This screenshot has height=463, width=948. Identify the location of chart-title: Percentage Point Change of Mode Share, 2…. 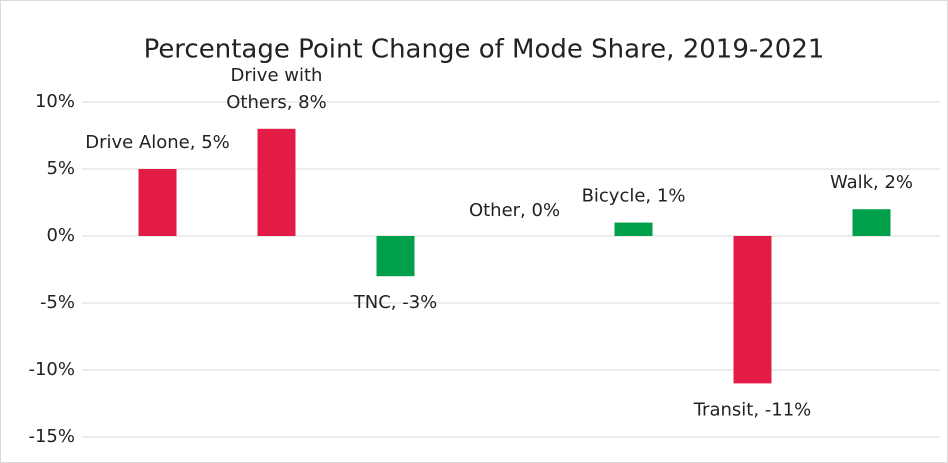
(484, 50).